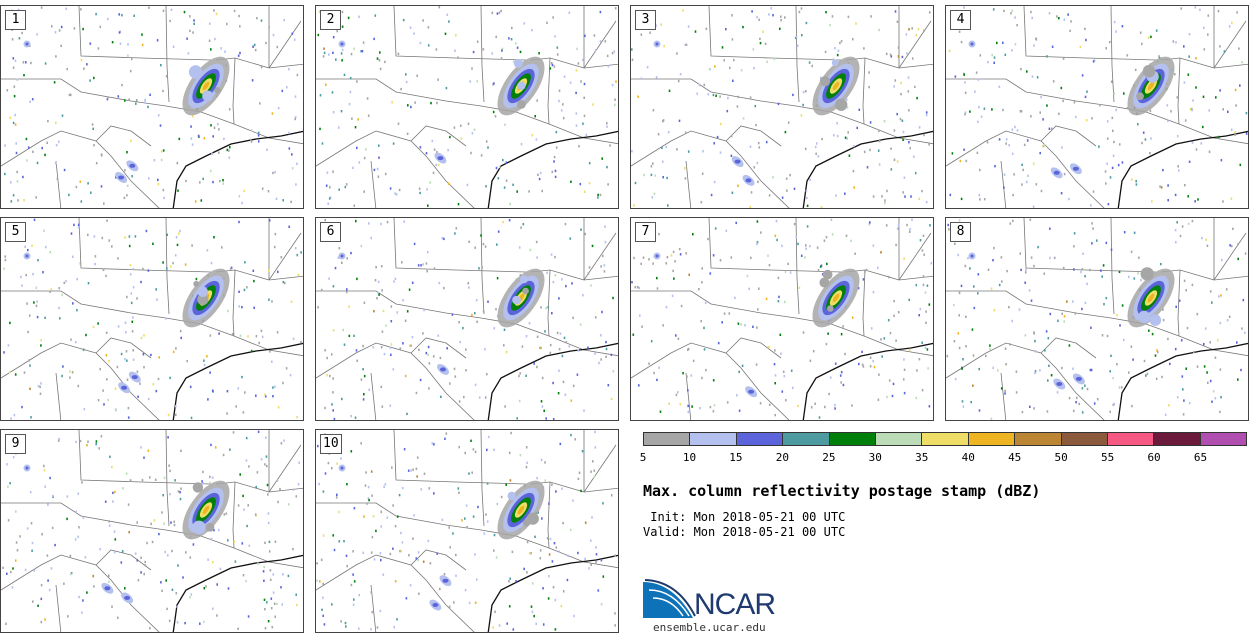  What do you see at coordinates (1200, 457) in the screenshot?
I see `colorbar-tick-label: 65` at bounding box center [1200, 457].